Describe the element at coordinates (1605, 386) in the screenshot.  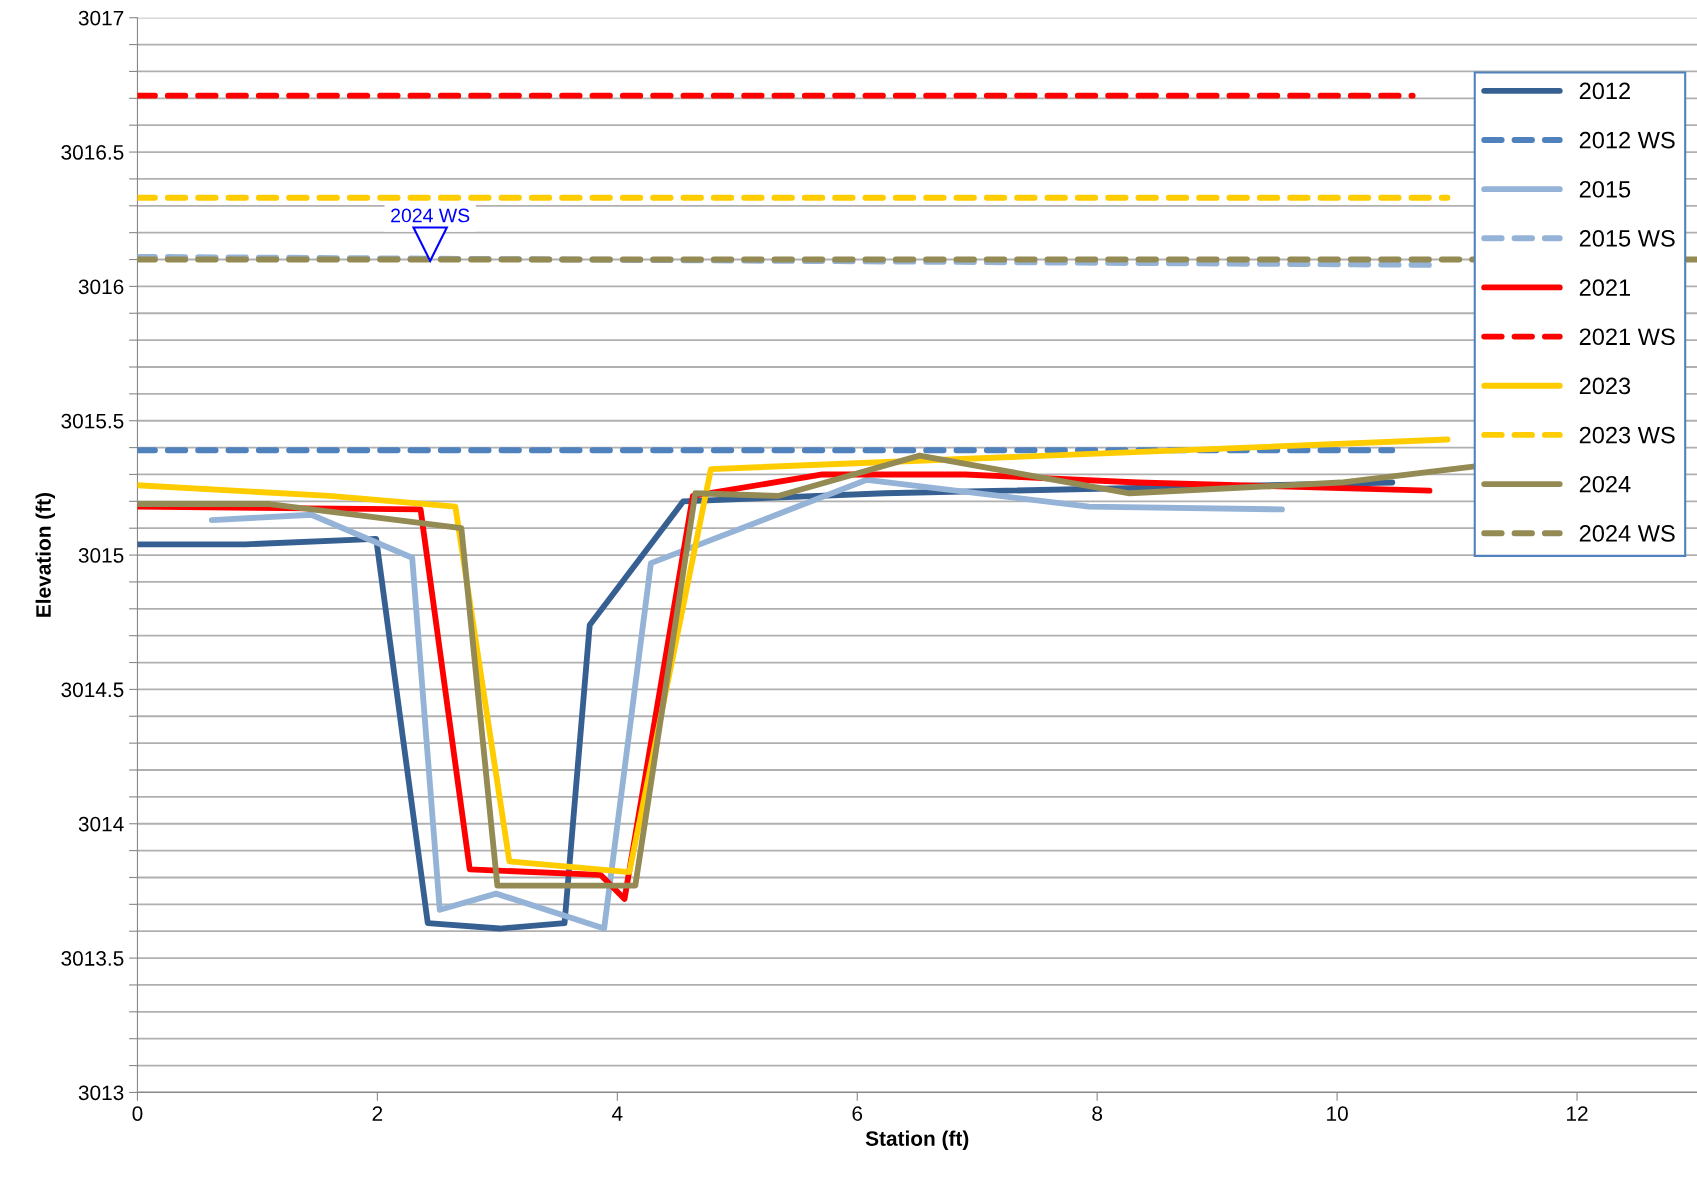
I see `legend-label: 2023` at that location.